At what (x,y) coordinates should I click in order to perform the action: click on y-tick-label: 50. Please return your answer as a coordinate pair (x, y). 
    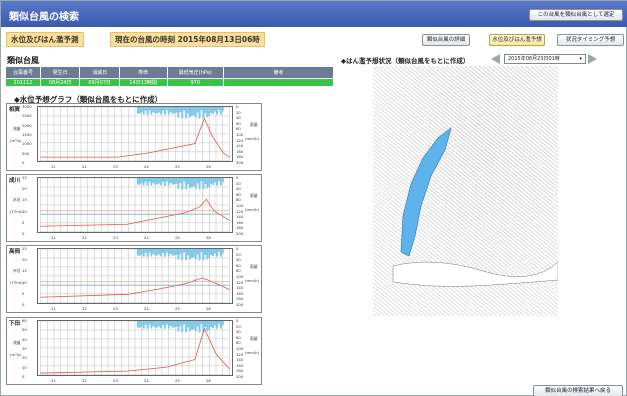
    Looking at the image, I should click on (24, 330).